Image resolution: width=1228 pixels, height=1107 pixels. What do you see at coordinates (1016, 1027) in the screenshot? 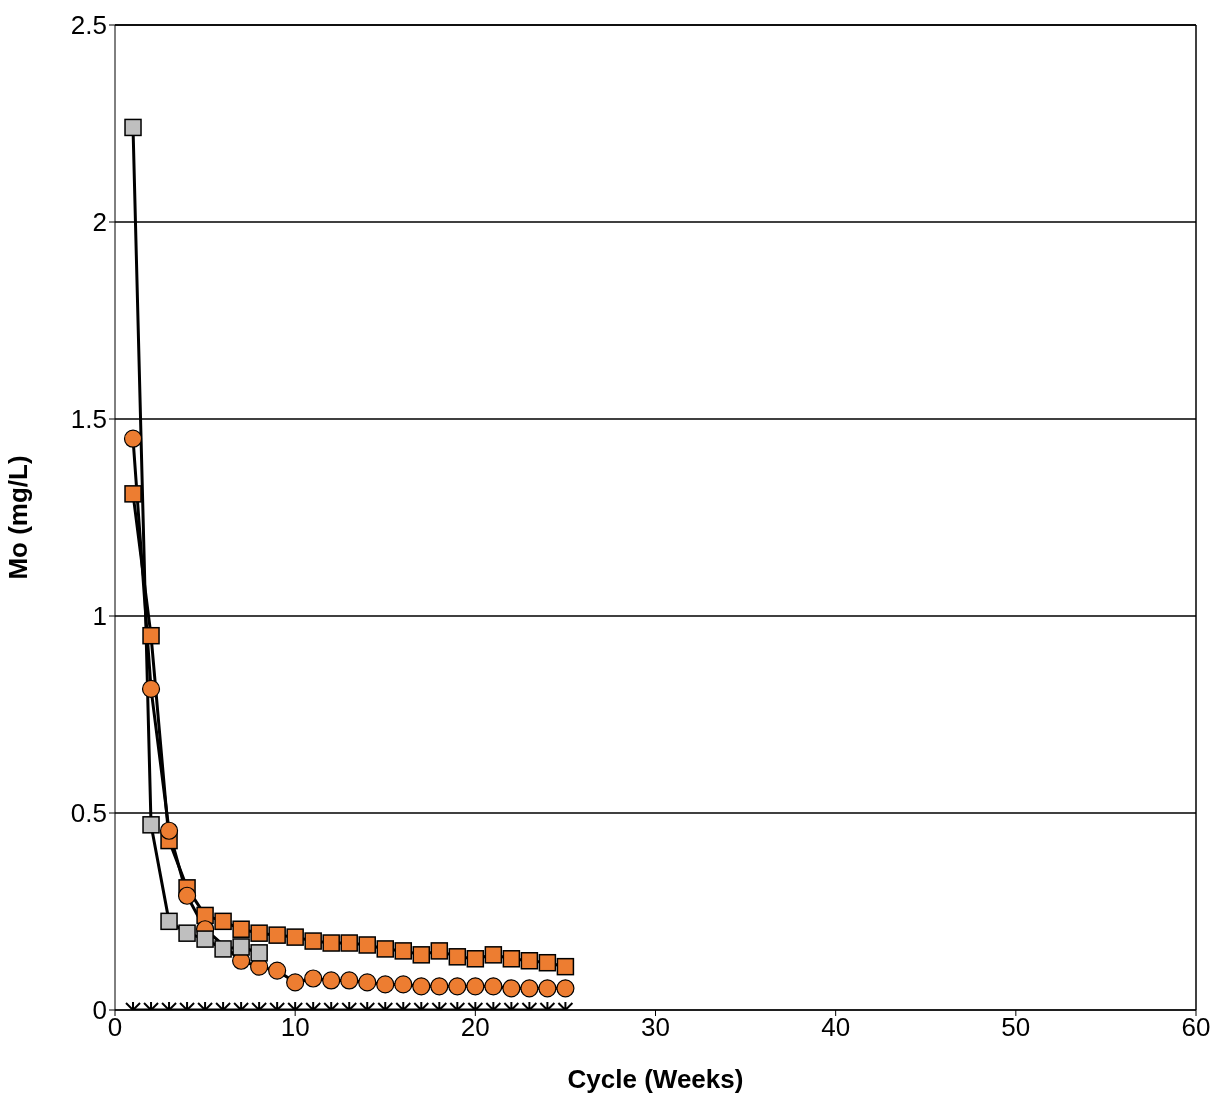
I see `x-tick-label: 50` at bounding box center [1016, 1027].